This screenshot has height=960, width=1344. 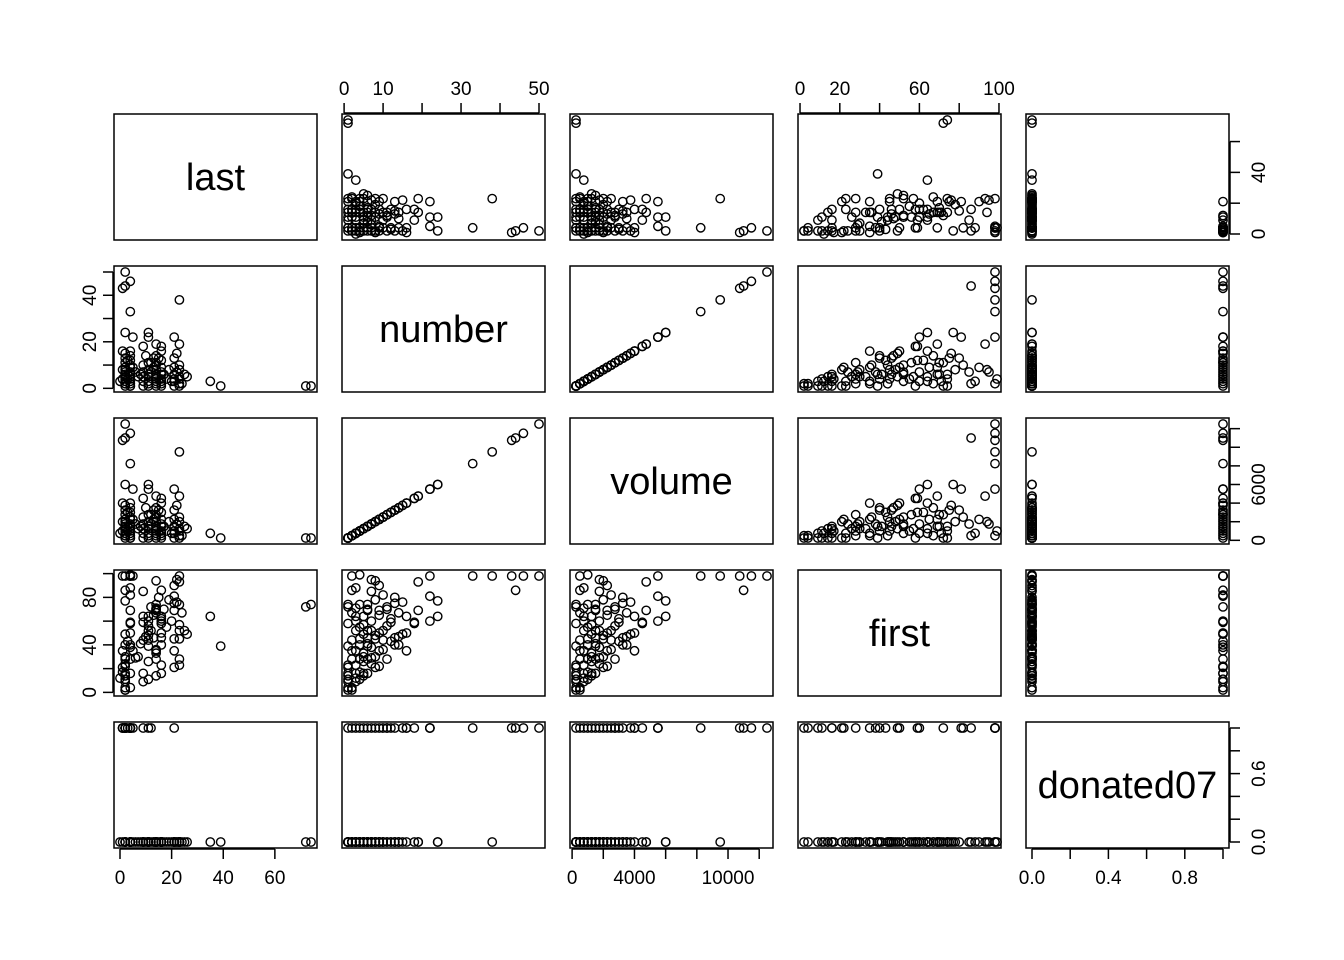 What do you see at coordinates (215, 785) in the screenshot?
I see `panel-donated07-vs-last` at bounding box center [215, 785].